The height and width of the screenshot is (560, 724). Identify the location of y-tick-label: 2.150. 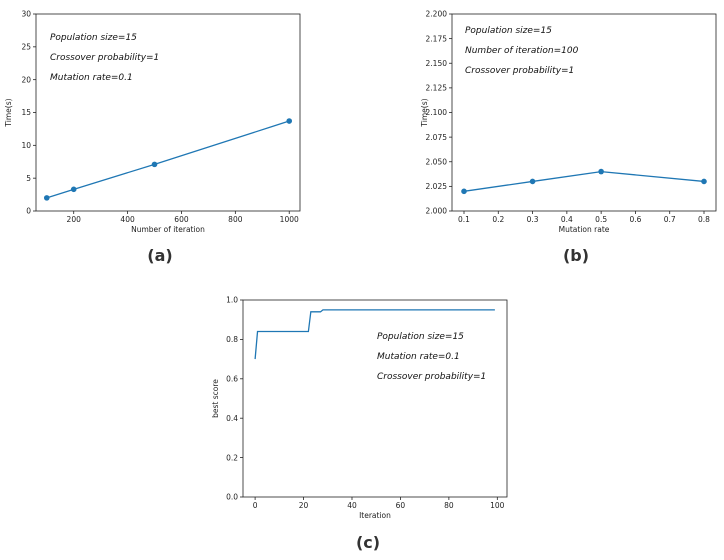
(437, 63).